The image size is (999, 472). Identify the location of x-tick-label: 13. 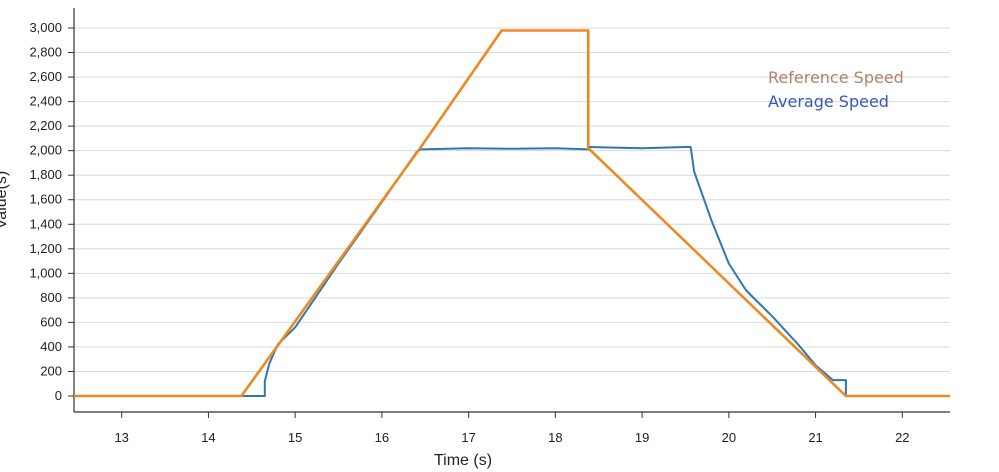
(121, 437).